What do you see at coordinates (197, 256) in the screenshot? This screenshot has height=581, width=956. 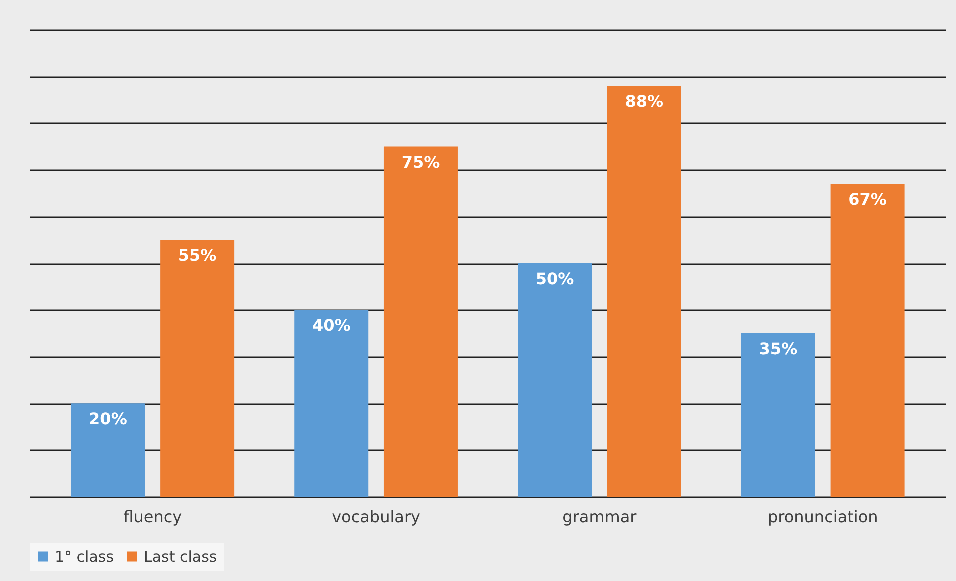 I see `data-label: 55%` at bounding box center [197, 256].